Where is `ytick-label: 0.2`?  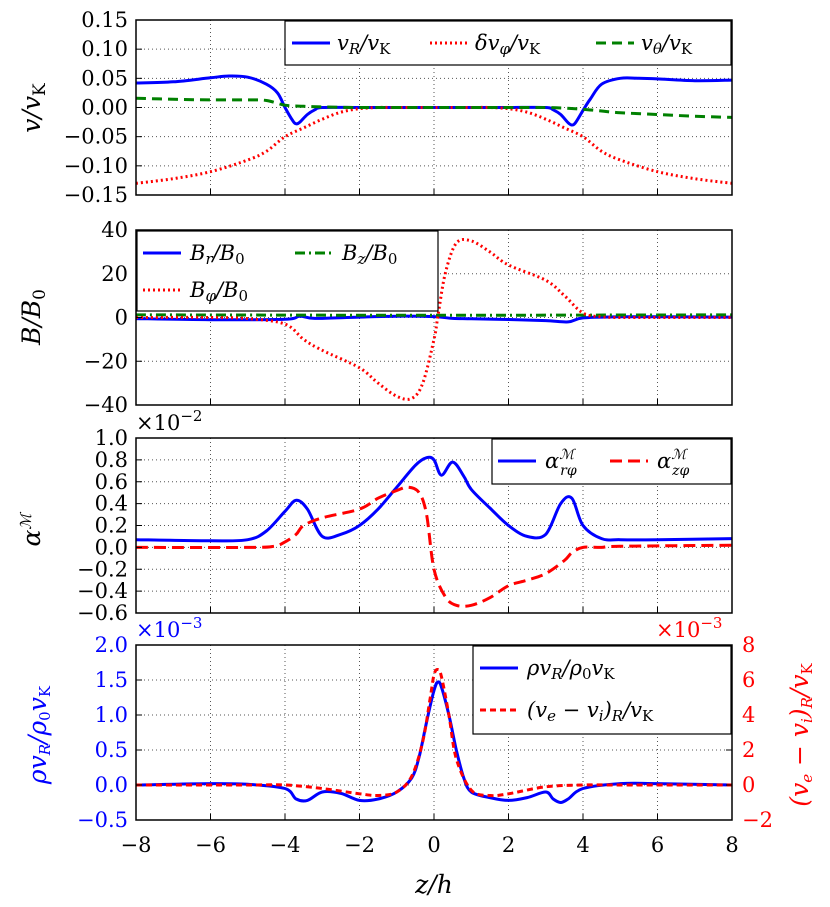
ytick-label: 0.2 is located at coordinates (111, 526).